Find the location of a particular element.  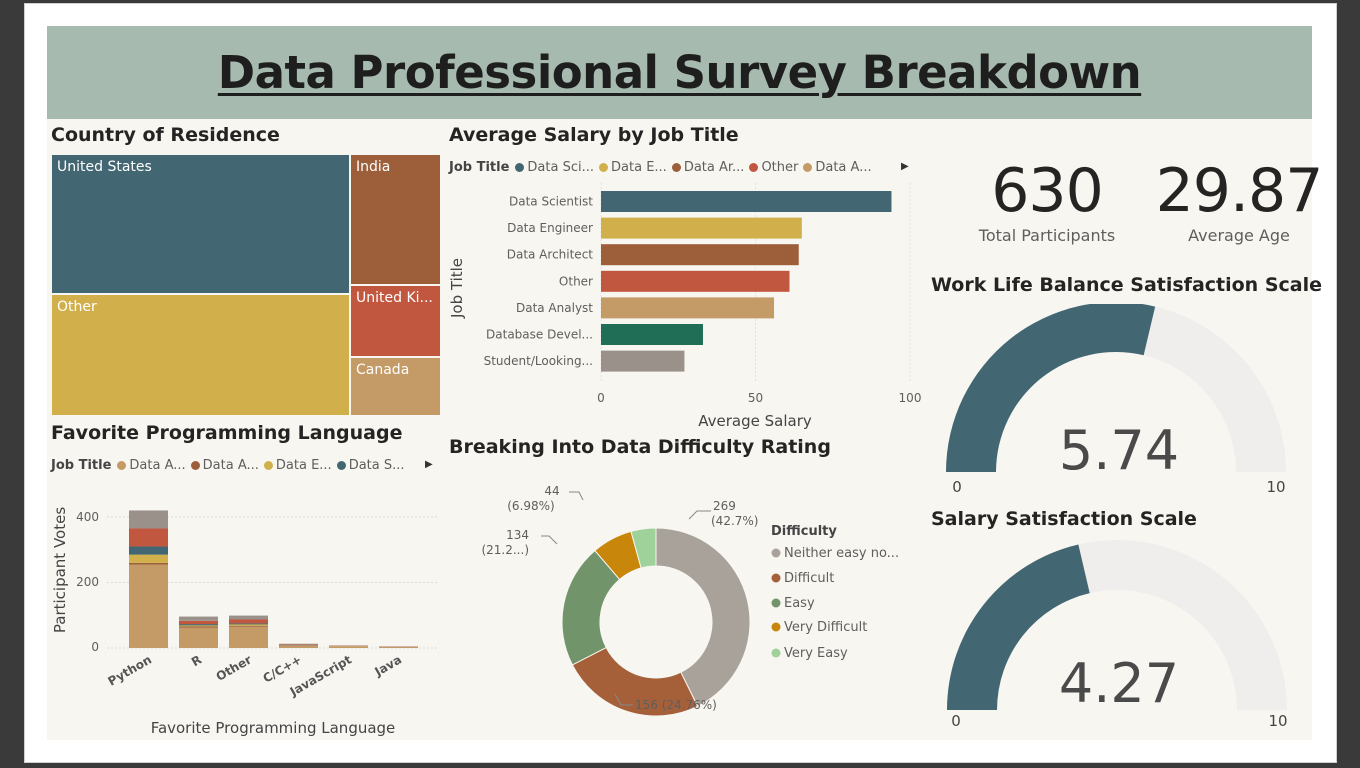

language-category-label: Java is located at coordinates (387, 665).